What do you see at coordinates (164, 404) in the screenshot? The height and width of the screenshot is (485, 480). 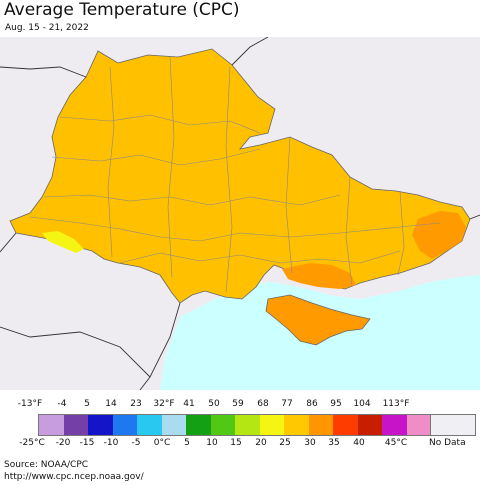 I see `legend-f-label: 32°F` at bounding box center [164, 404].